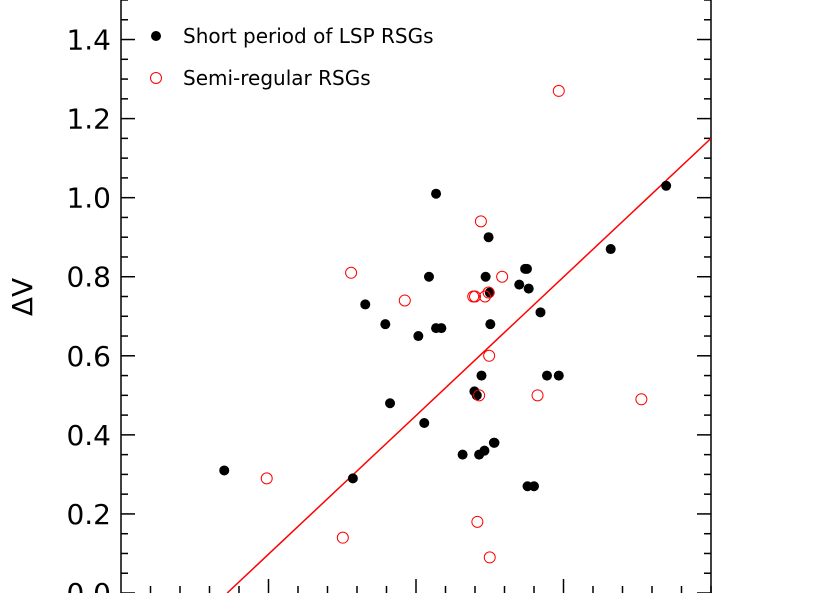 The width and height of the screenshot is (830, 593). I want to click on legend-marker-semiregular, so click(156, 78).